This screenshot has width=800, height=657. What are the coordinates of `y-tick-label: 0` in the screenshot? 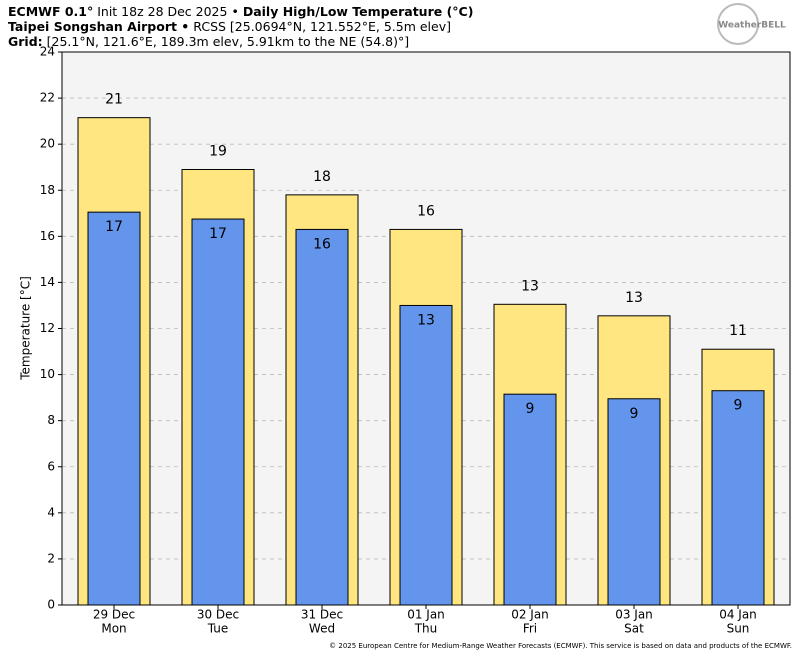 It's located at (51, 605).